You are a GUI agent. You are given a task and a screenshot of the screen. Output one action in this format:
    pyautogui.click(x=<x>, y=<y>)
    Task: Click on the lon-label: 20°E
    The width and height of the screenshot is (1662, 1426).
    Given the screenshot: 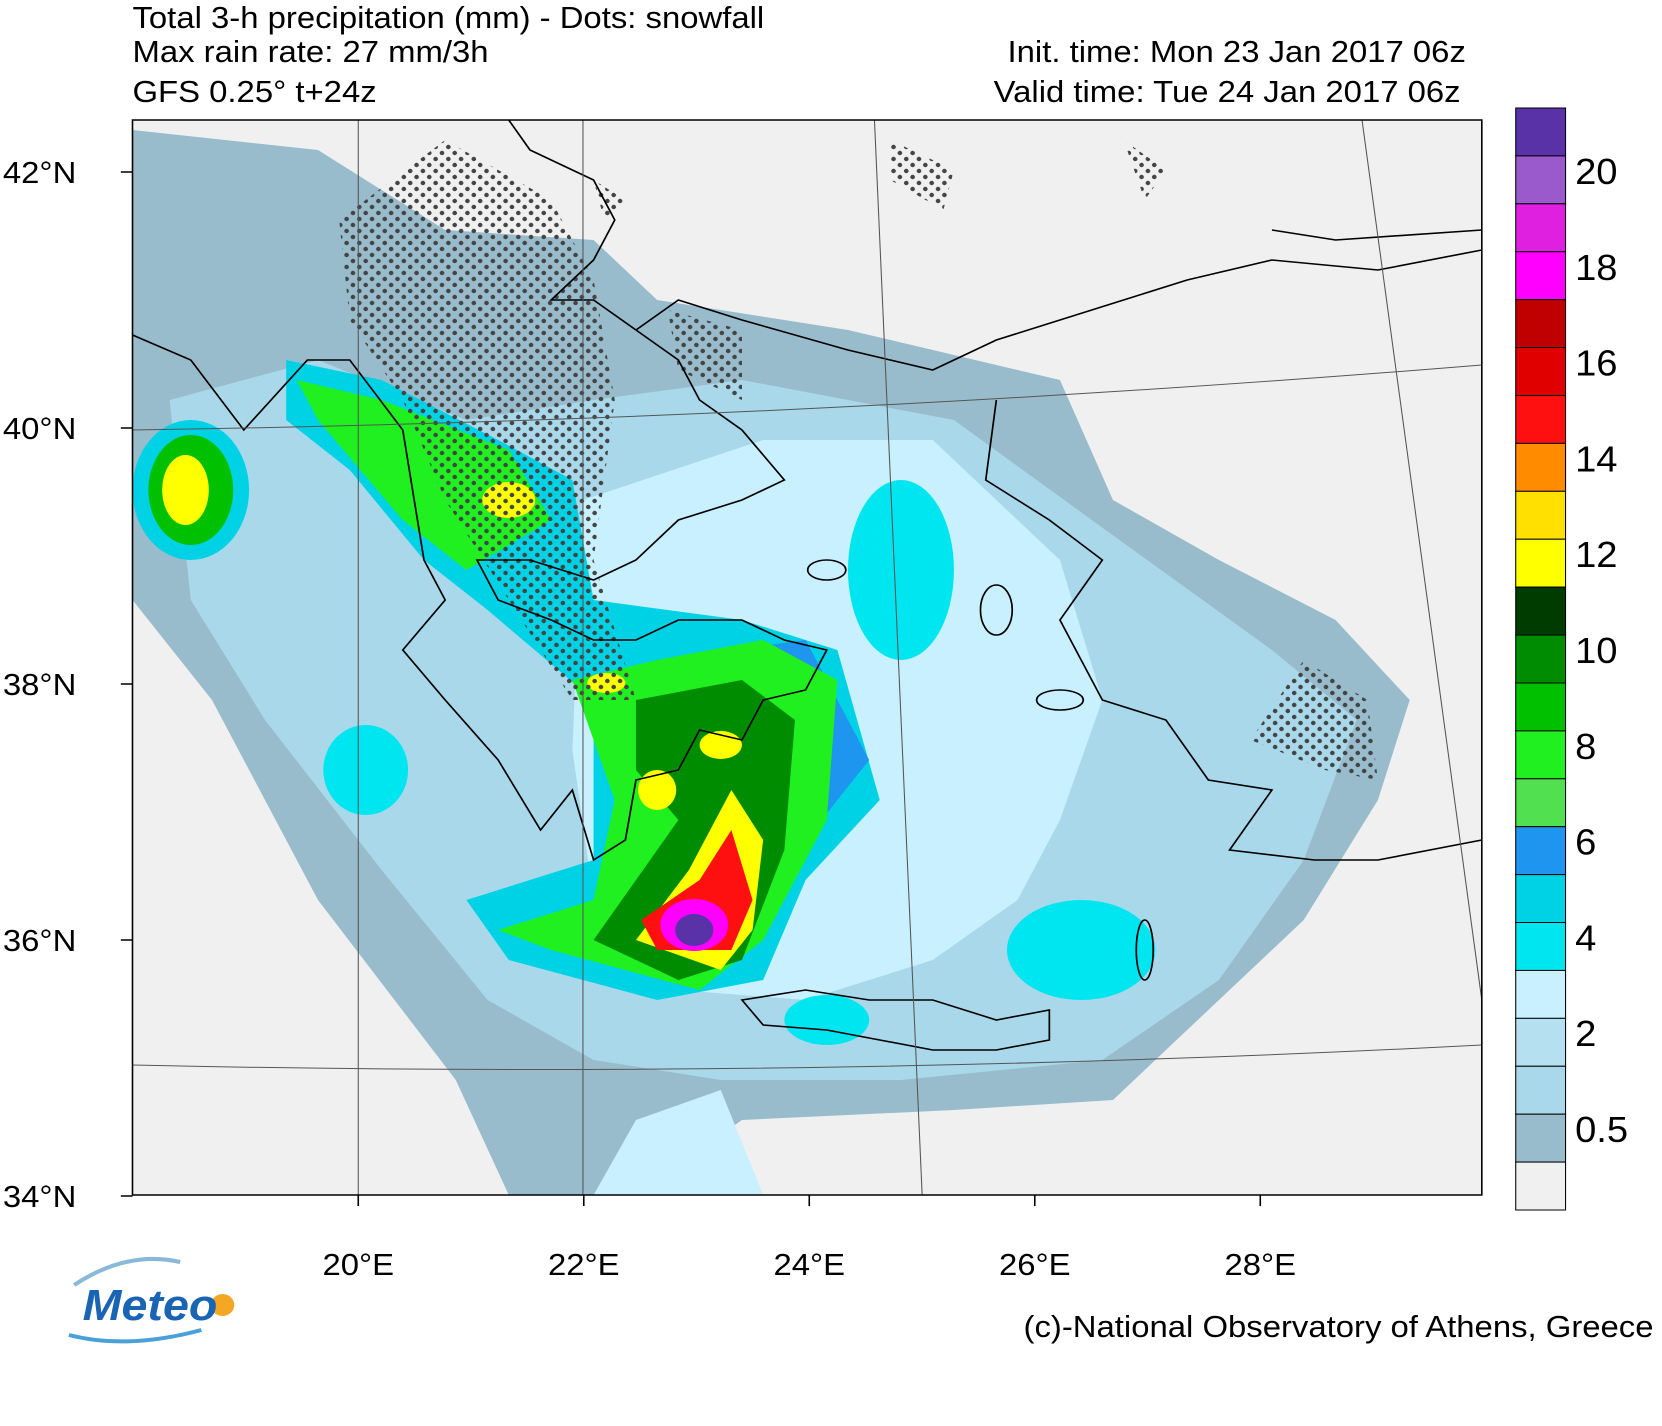 What is the action you would take?
    pyautogui.click(x=358, y=1264)
    